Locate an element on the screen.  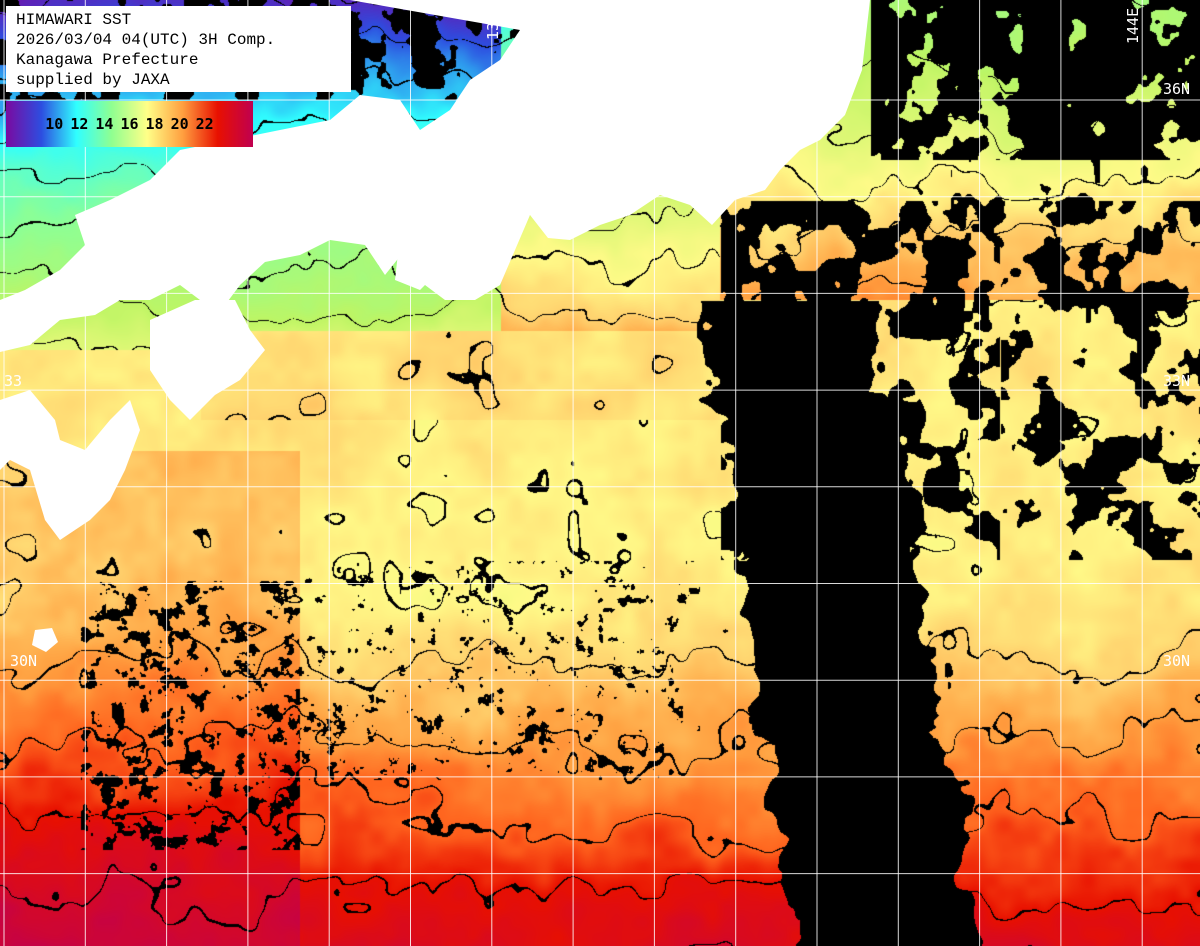
title-line-source: supplied by JAXA is located at coordinates (93, 80).